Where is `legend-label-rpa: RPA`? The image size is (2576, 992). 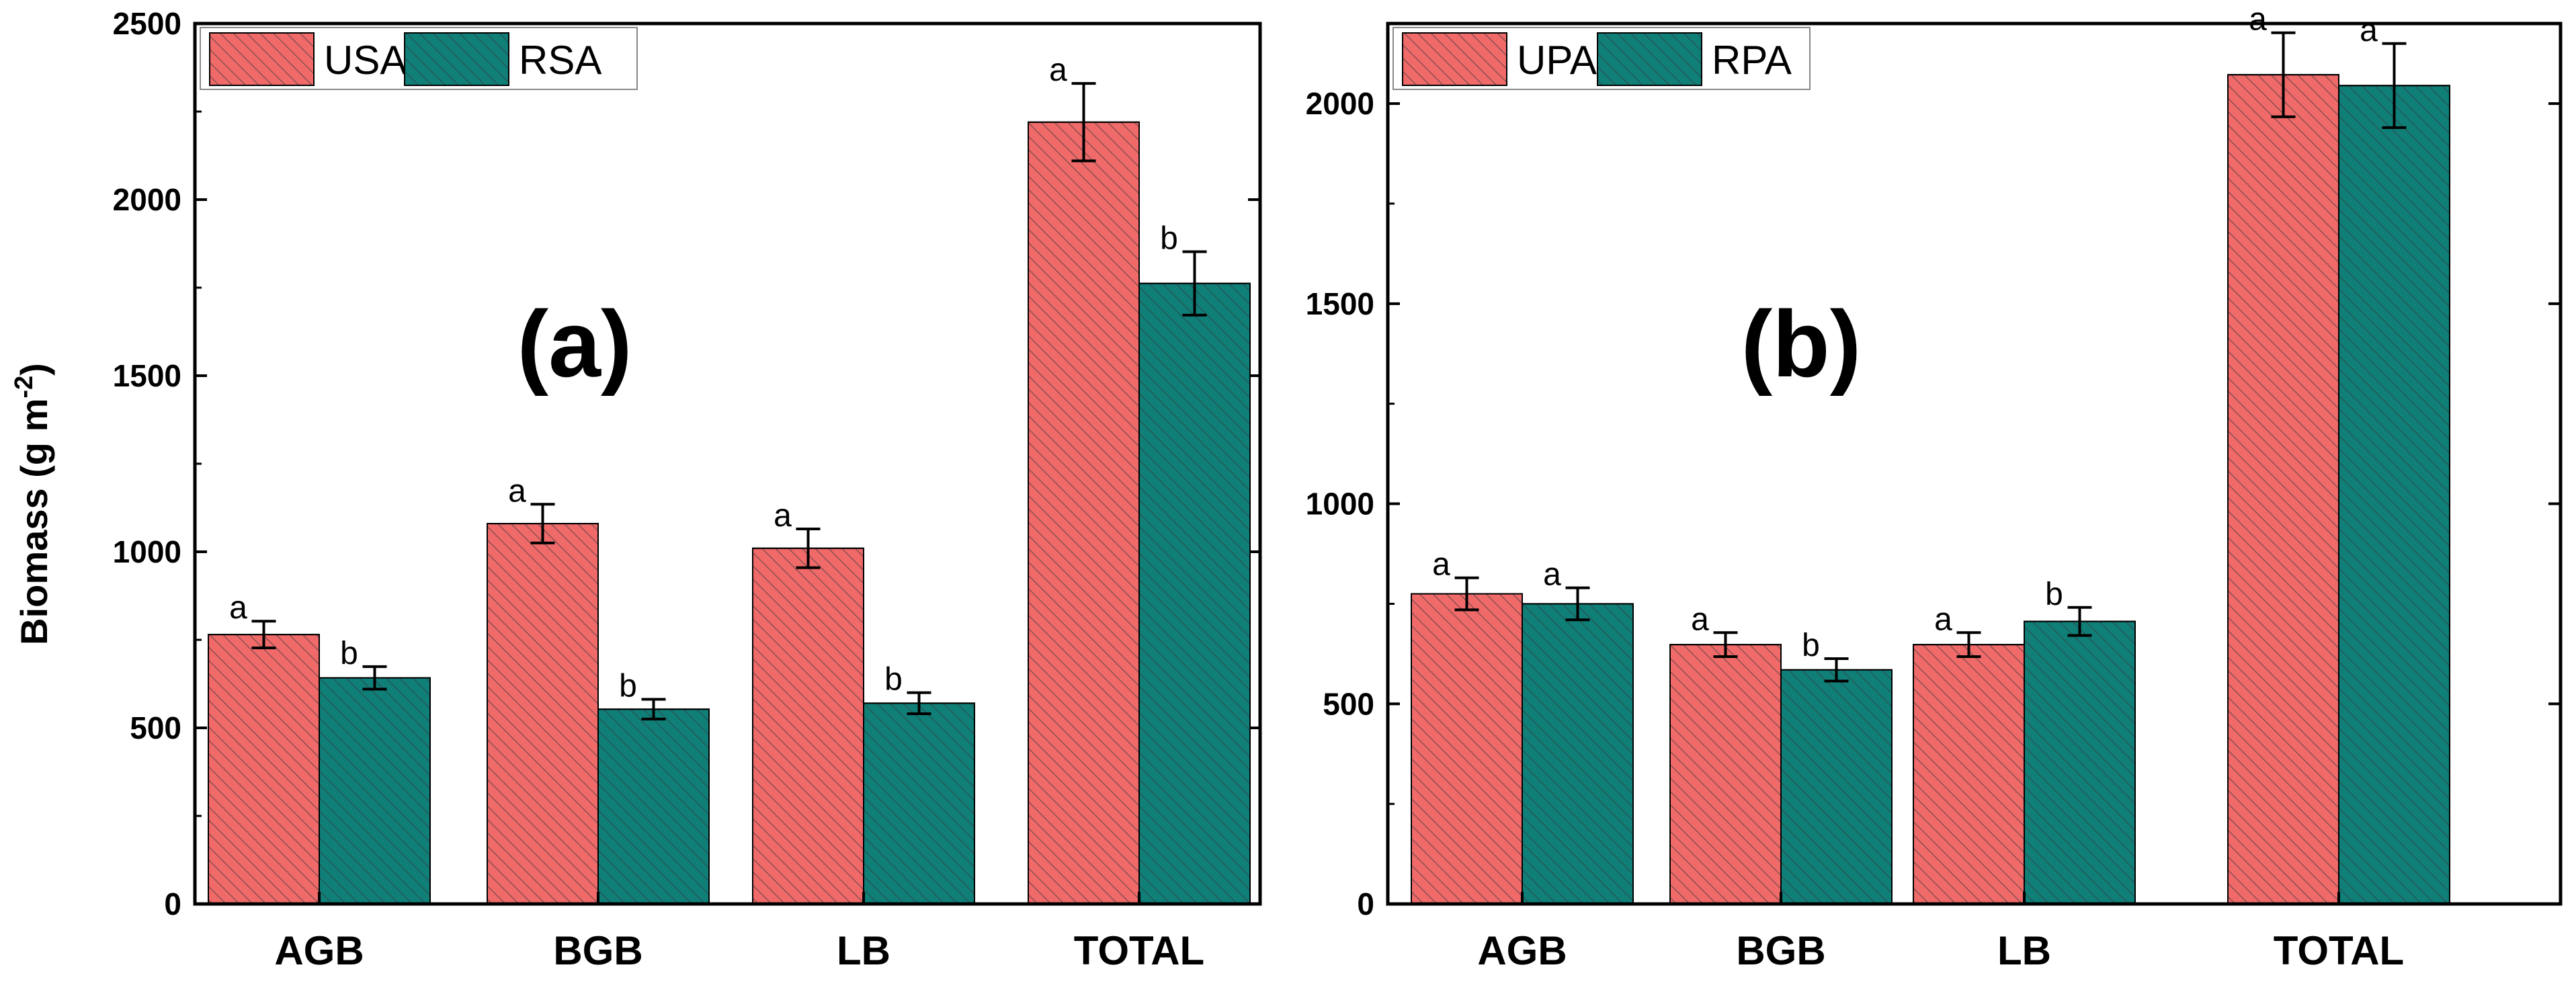
legend-label-rpa: RPA is located at coordinates (1752, 60).